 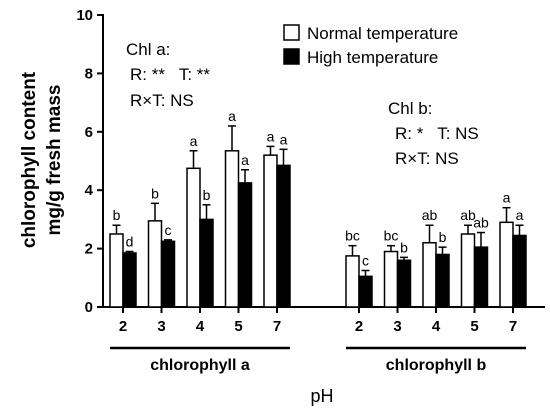 I want to click on annotation-chl-a: Chl a: R: ** T: ** R×T: NS, so click(x=168, y=75).